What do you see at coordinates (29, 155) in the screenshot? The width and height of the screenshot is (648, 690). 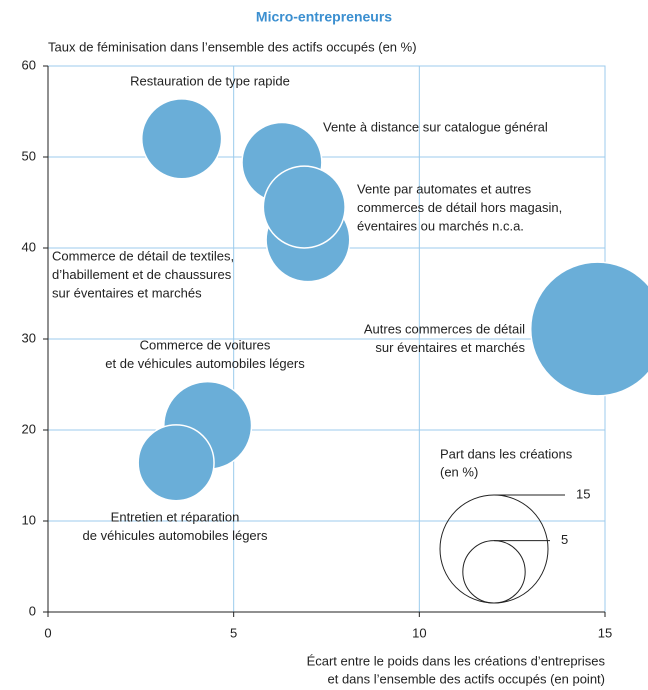 I see `y-tick-label: 50` at bounding box center [29, 155].